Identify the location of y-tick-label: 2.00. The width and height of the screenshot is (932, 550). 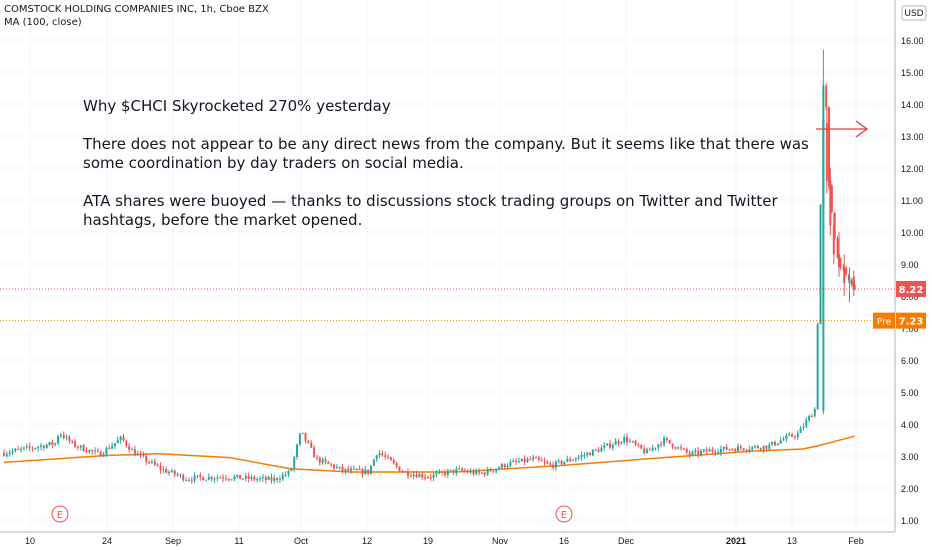
(910, 489).